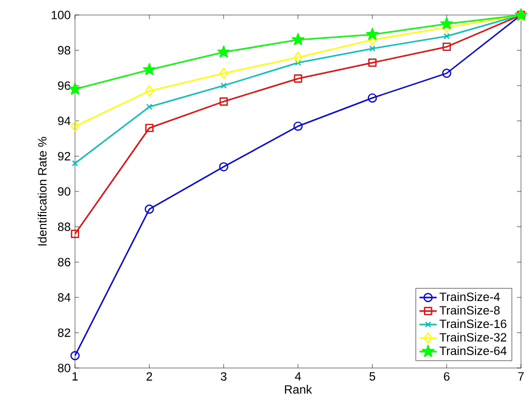 This screenshot has width=529, height=415. I want to click on x-tick-label: 2, so click(149, 376).